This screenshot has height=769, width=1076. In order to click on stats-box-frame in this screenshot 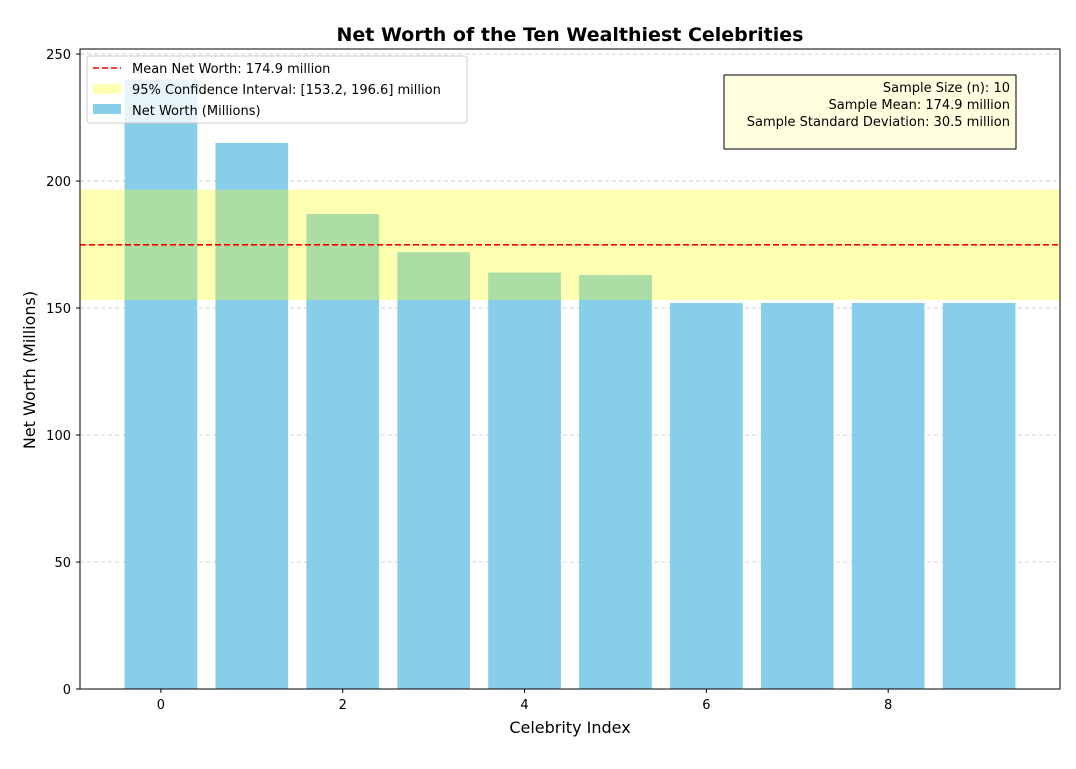, I will do `click(870, 112)`.